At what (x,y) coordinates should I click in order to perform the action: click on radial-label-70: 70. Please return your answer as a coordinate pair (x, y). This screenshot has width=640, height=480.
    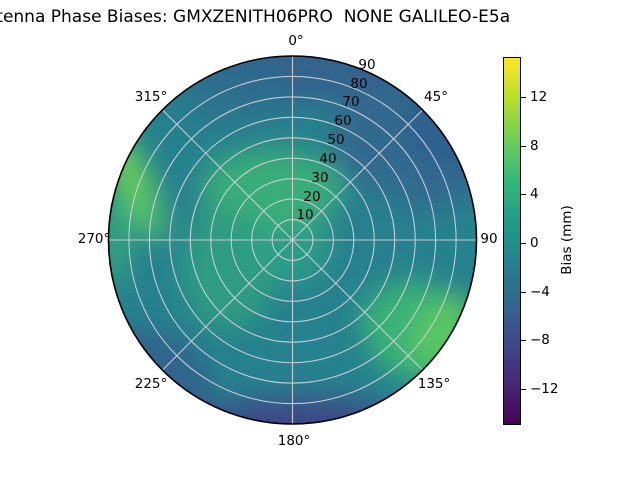
    Looking at the image, I should click on (351, 102).